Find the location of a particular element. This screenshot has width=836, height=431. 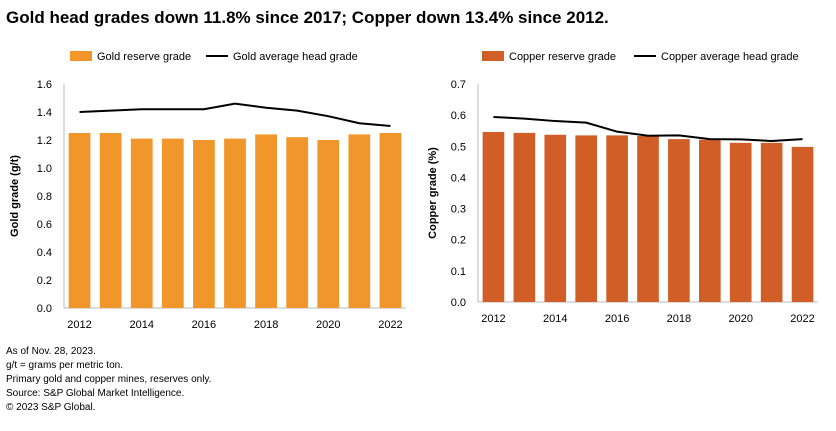

y-tick-label: 0.8 is located at coordinates (44, 197).